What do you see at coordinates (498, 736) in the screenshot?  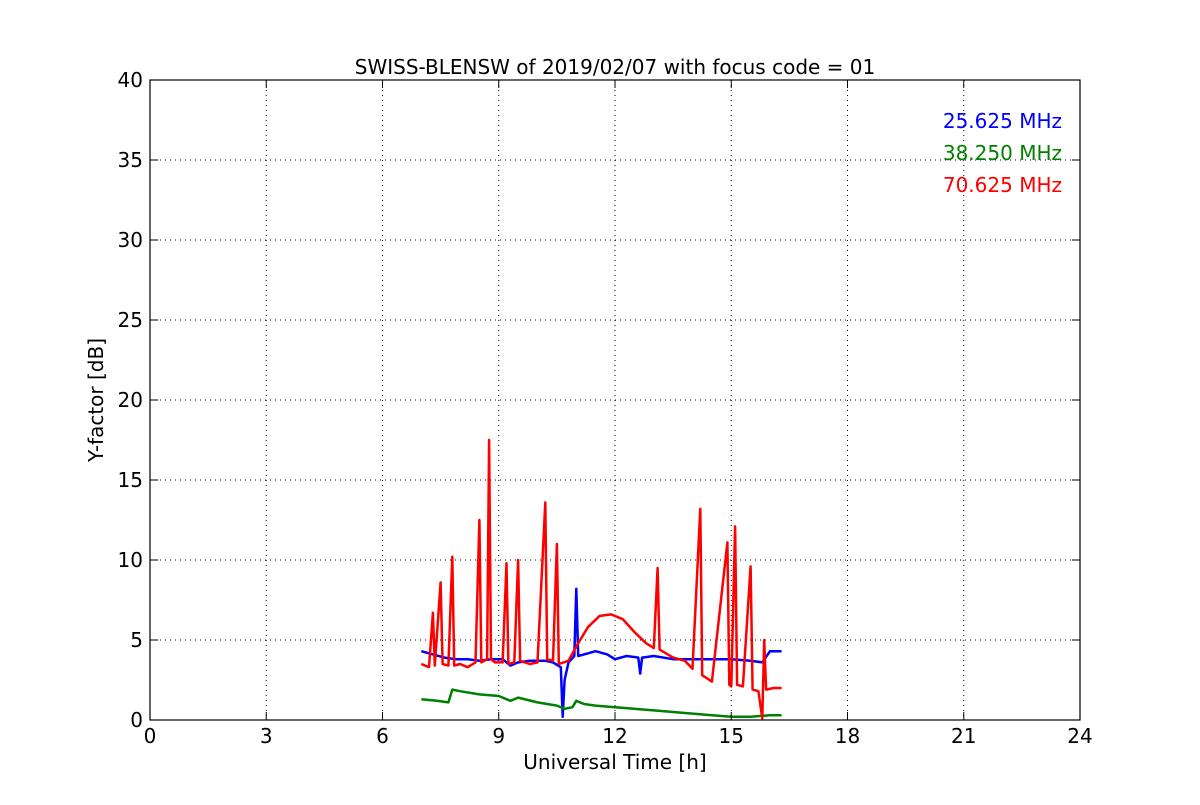 I see `x-tick-label: 9` at bounding box center [498, 736].